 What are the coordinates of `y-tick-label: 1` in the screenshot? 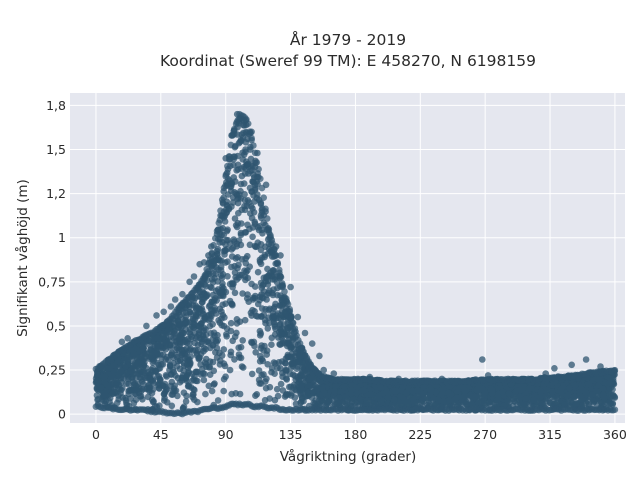 It's located at (62, 237).